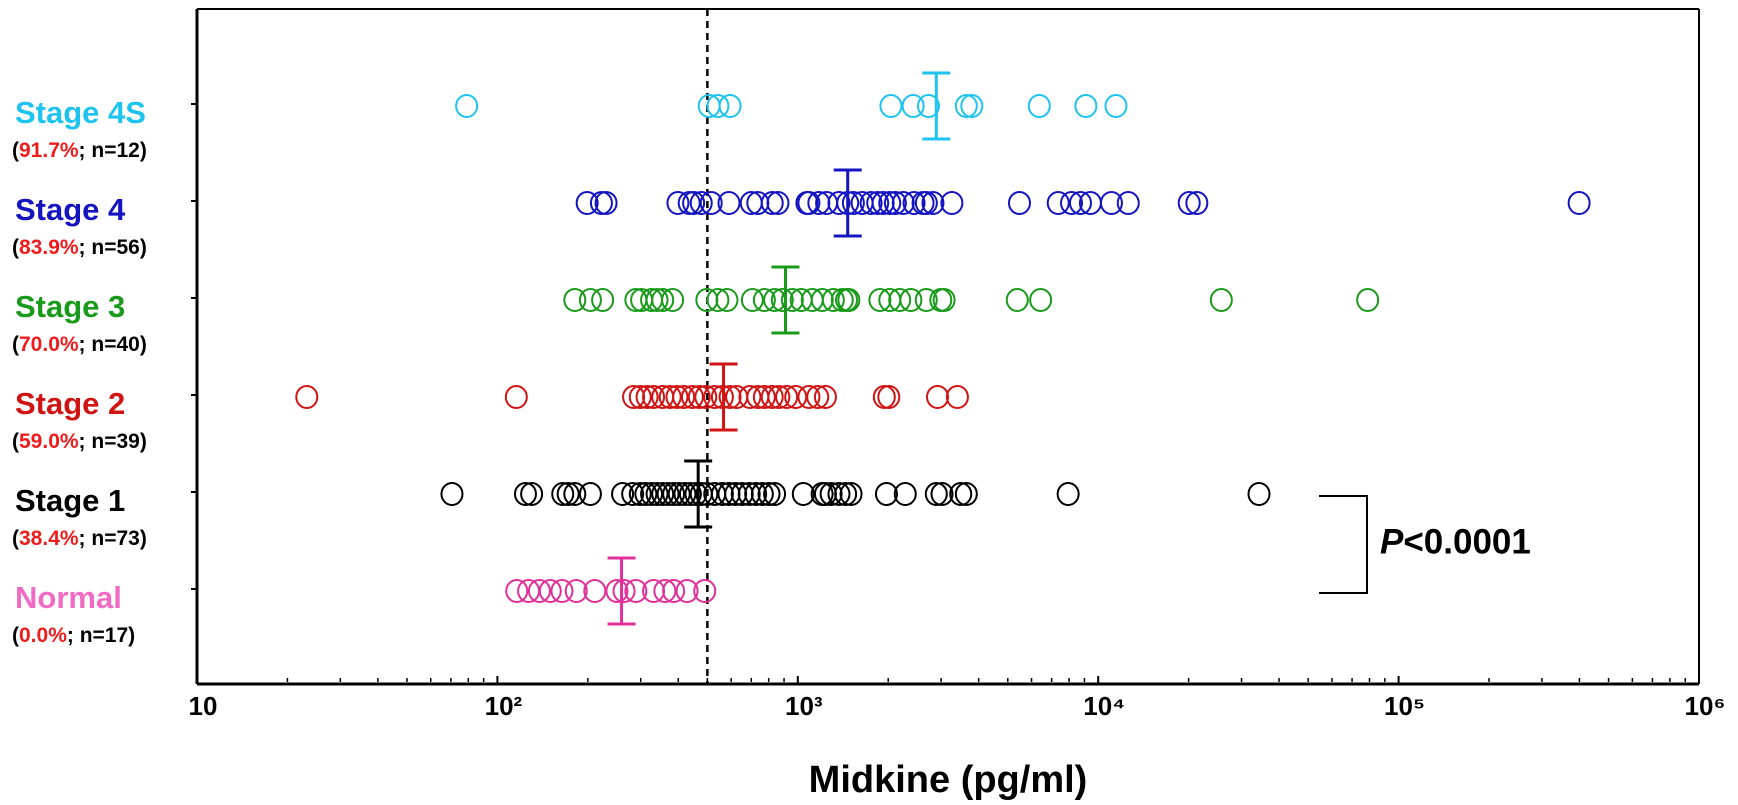 The height and width of the screenshot is (805, 1738). I want to click on sublabel-part: ; n=40), so click(113, 344).